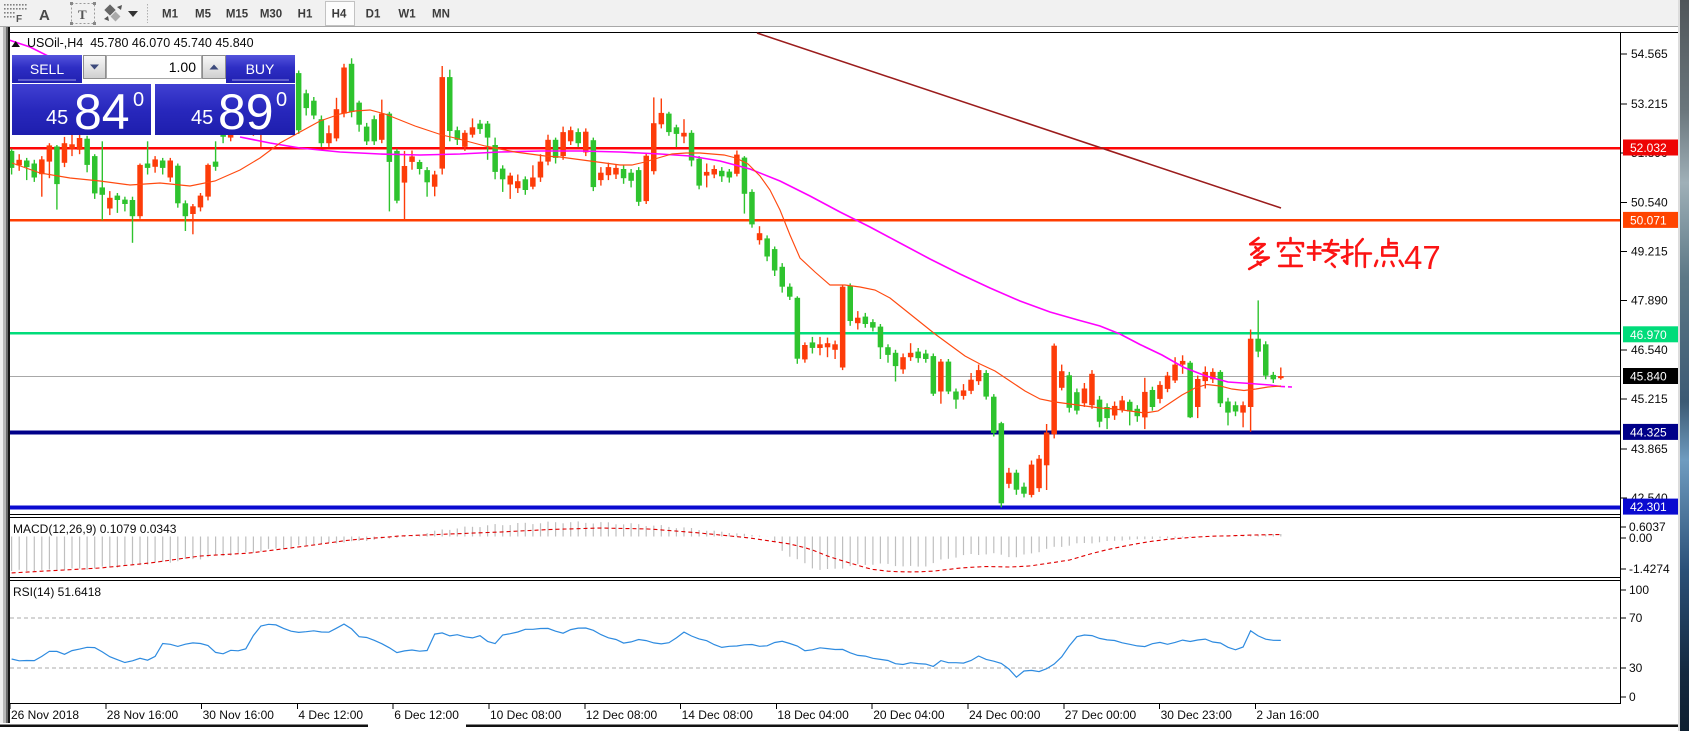 The image size is (1689, 731). What do you see at coordinates (102, 112) in the screenshot?
I see `svg-text: 84` at bounding box center [102, 112].